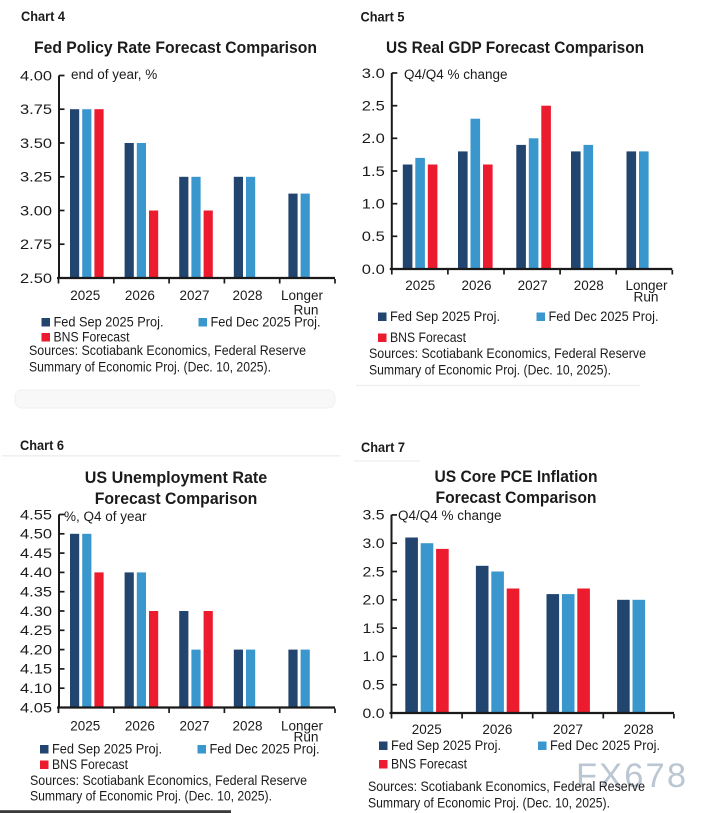 This screenshot has height=813, width=708. Describe the element at coordinates (383, 17) in the screenshot. I see `svg-text: Chart 5` at that location.